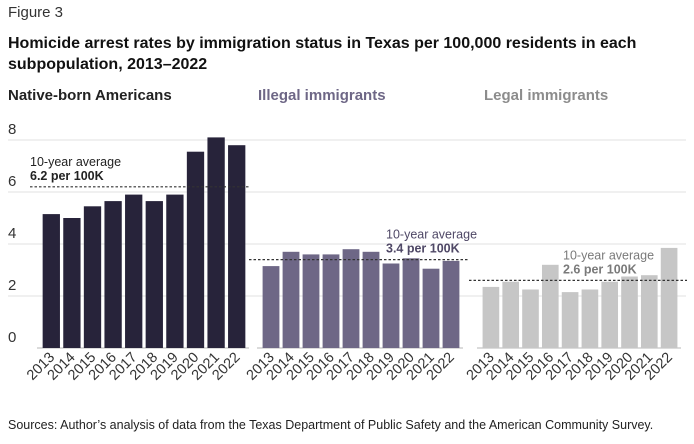  What do you see at coordinates (12, 129) in the screenshot?
I see `y-tick-label-8: 8` at bounding box center [12, 129].